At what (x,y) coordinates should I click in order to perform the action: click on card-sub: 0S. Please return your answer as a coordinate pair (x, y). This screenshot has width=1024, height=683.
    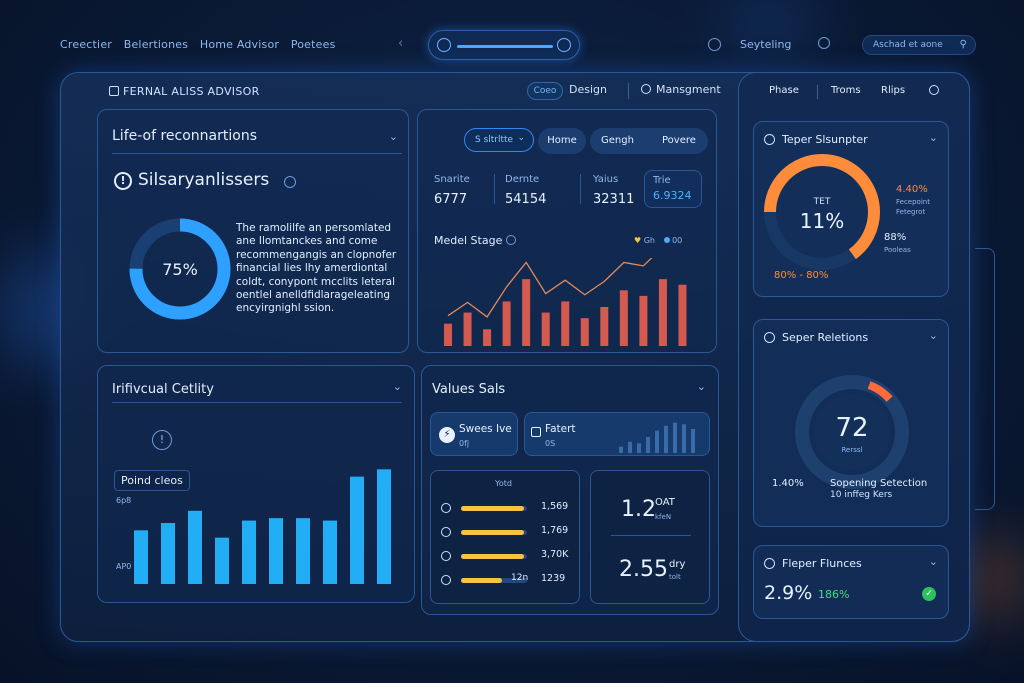
    Looking at the image, I should click on (550, 443).